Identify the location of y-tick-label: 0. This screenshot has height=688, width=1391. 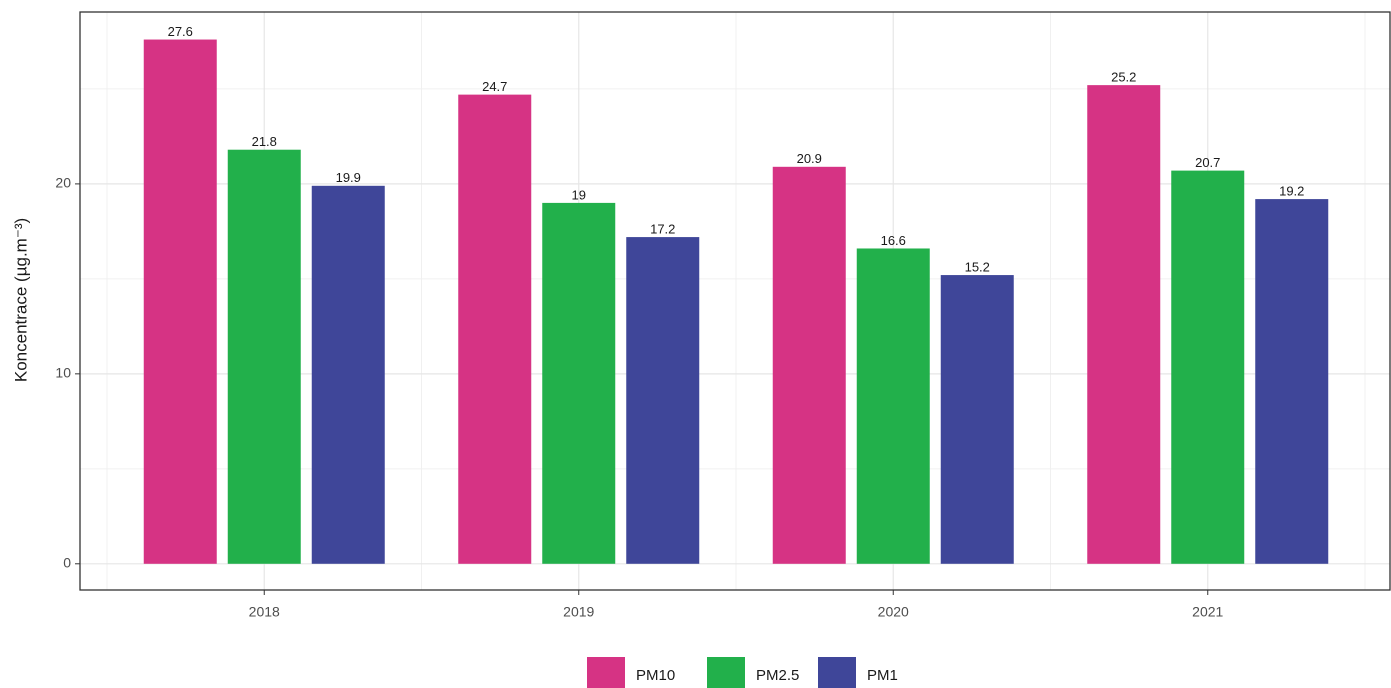
(67, 562).